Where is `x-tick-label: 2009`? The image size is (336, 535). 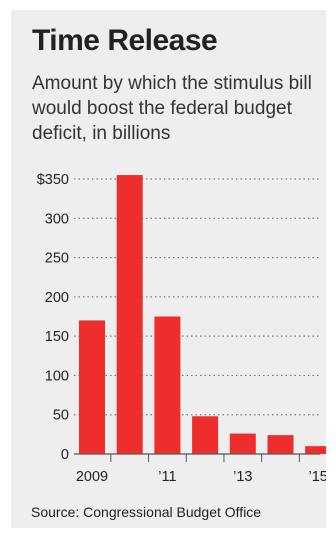 x-tick-label: 2009 is located at coordinates (92, 477).